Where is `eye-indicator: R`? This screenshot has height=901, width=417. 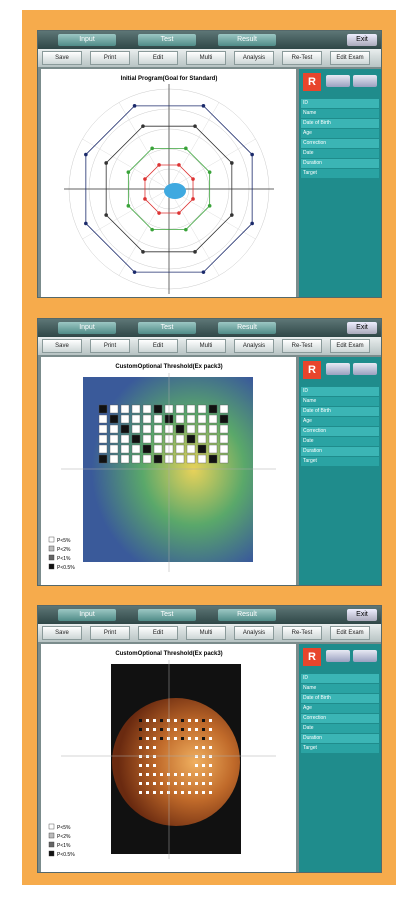 eye-indicator: R is located at coordinates (312, 82).